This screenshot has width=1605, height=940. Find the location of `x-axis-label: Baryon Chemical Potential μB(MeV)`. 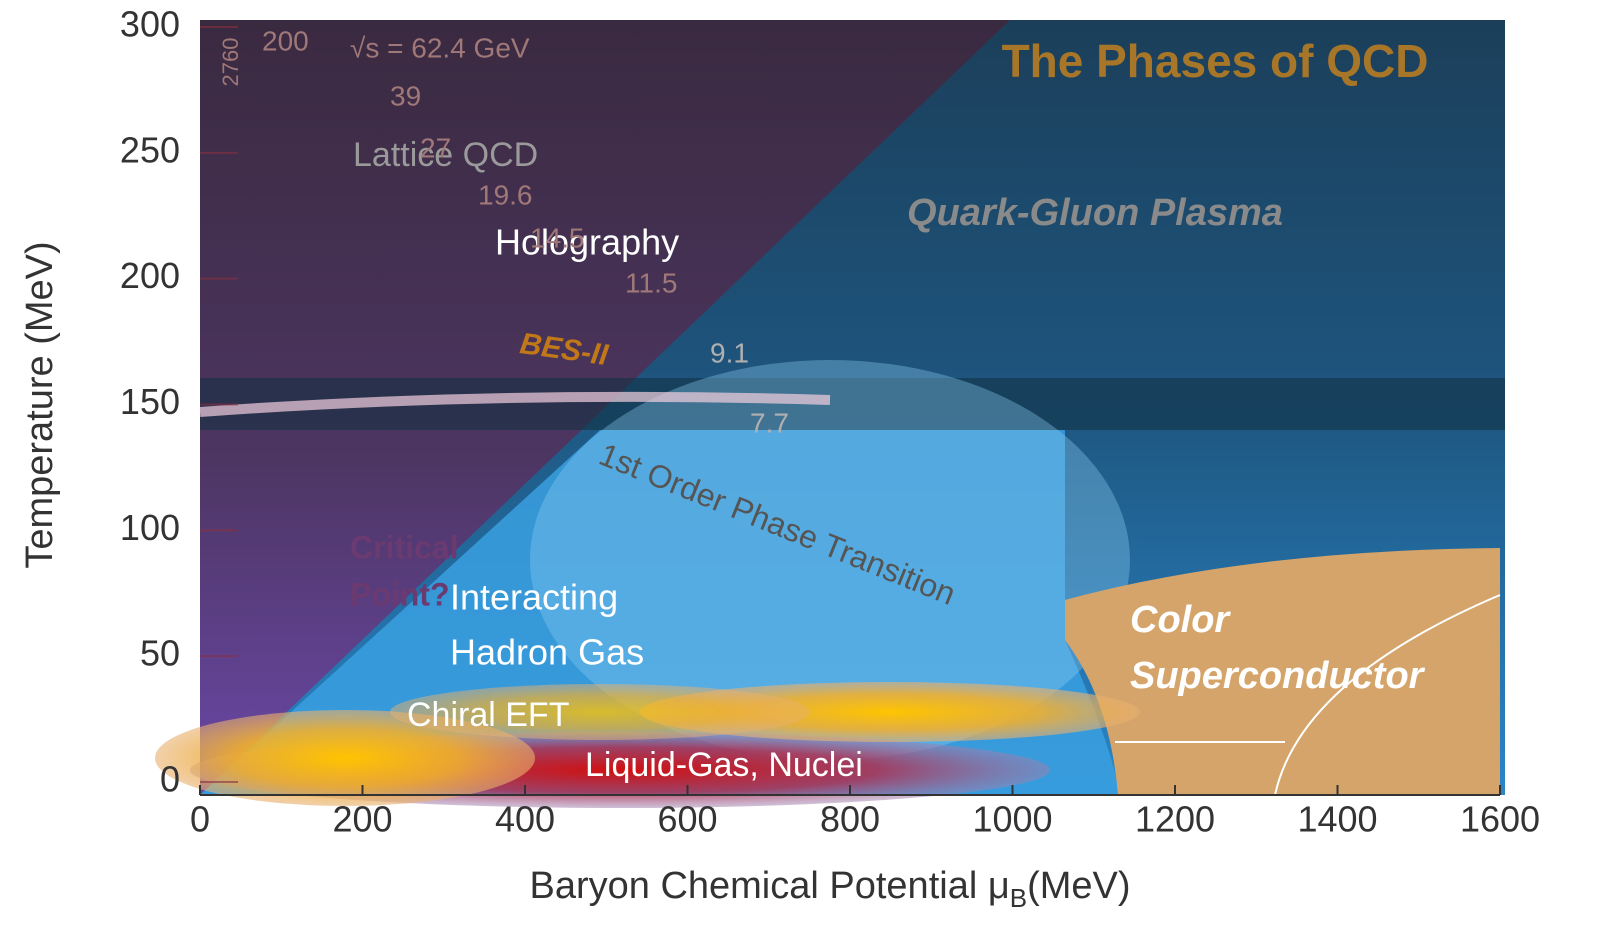

x-axis-label: Baryon Chemical Potential μB(MeV) is located at coordinates (829, 889).